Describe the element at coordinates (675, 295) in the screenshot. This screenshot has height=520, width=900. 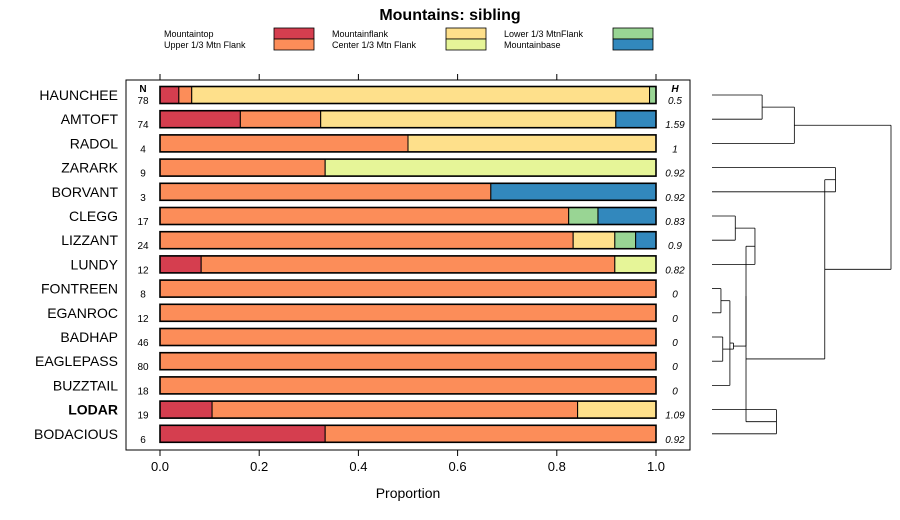
I see `h-value-fontreen: 0` at that location.